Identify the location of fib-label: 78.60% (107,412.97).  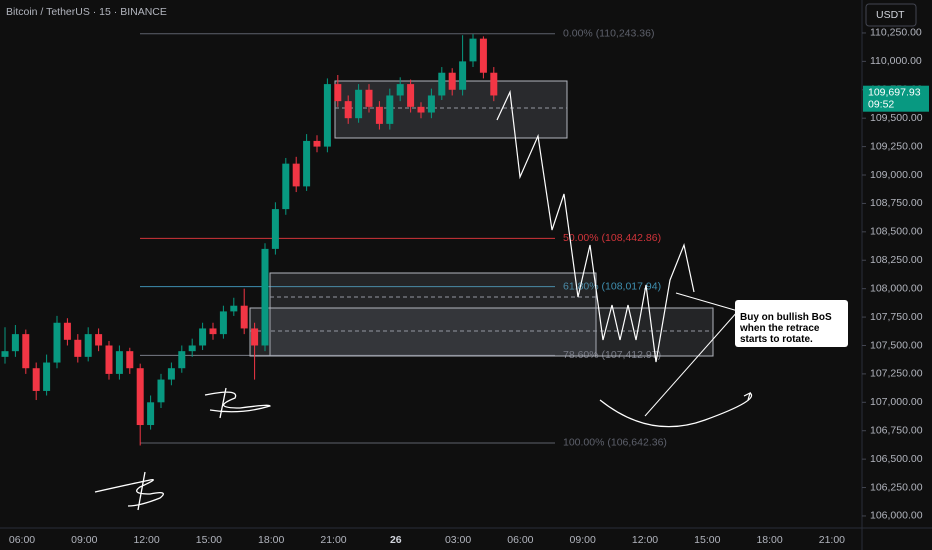
(612, 355).